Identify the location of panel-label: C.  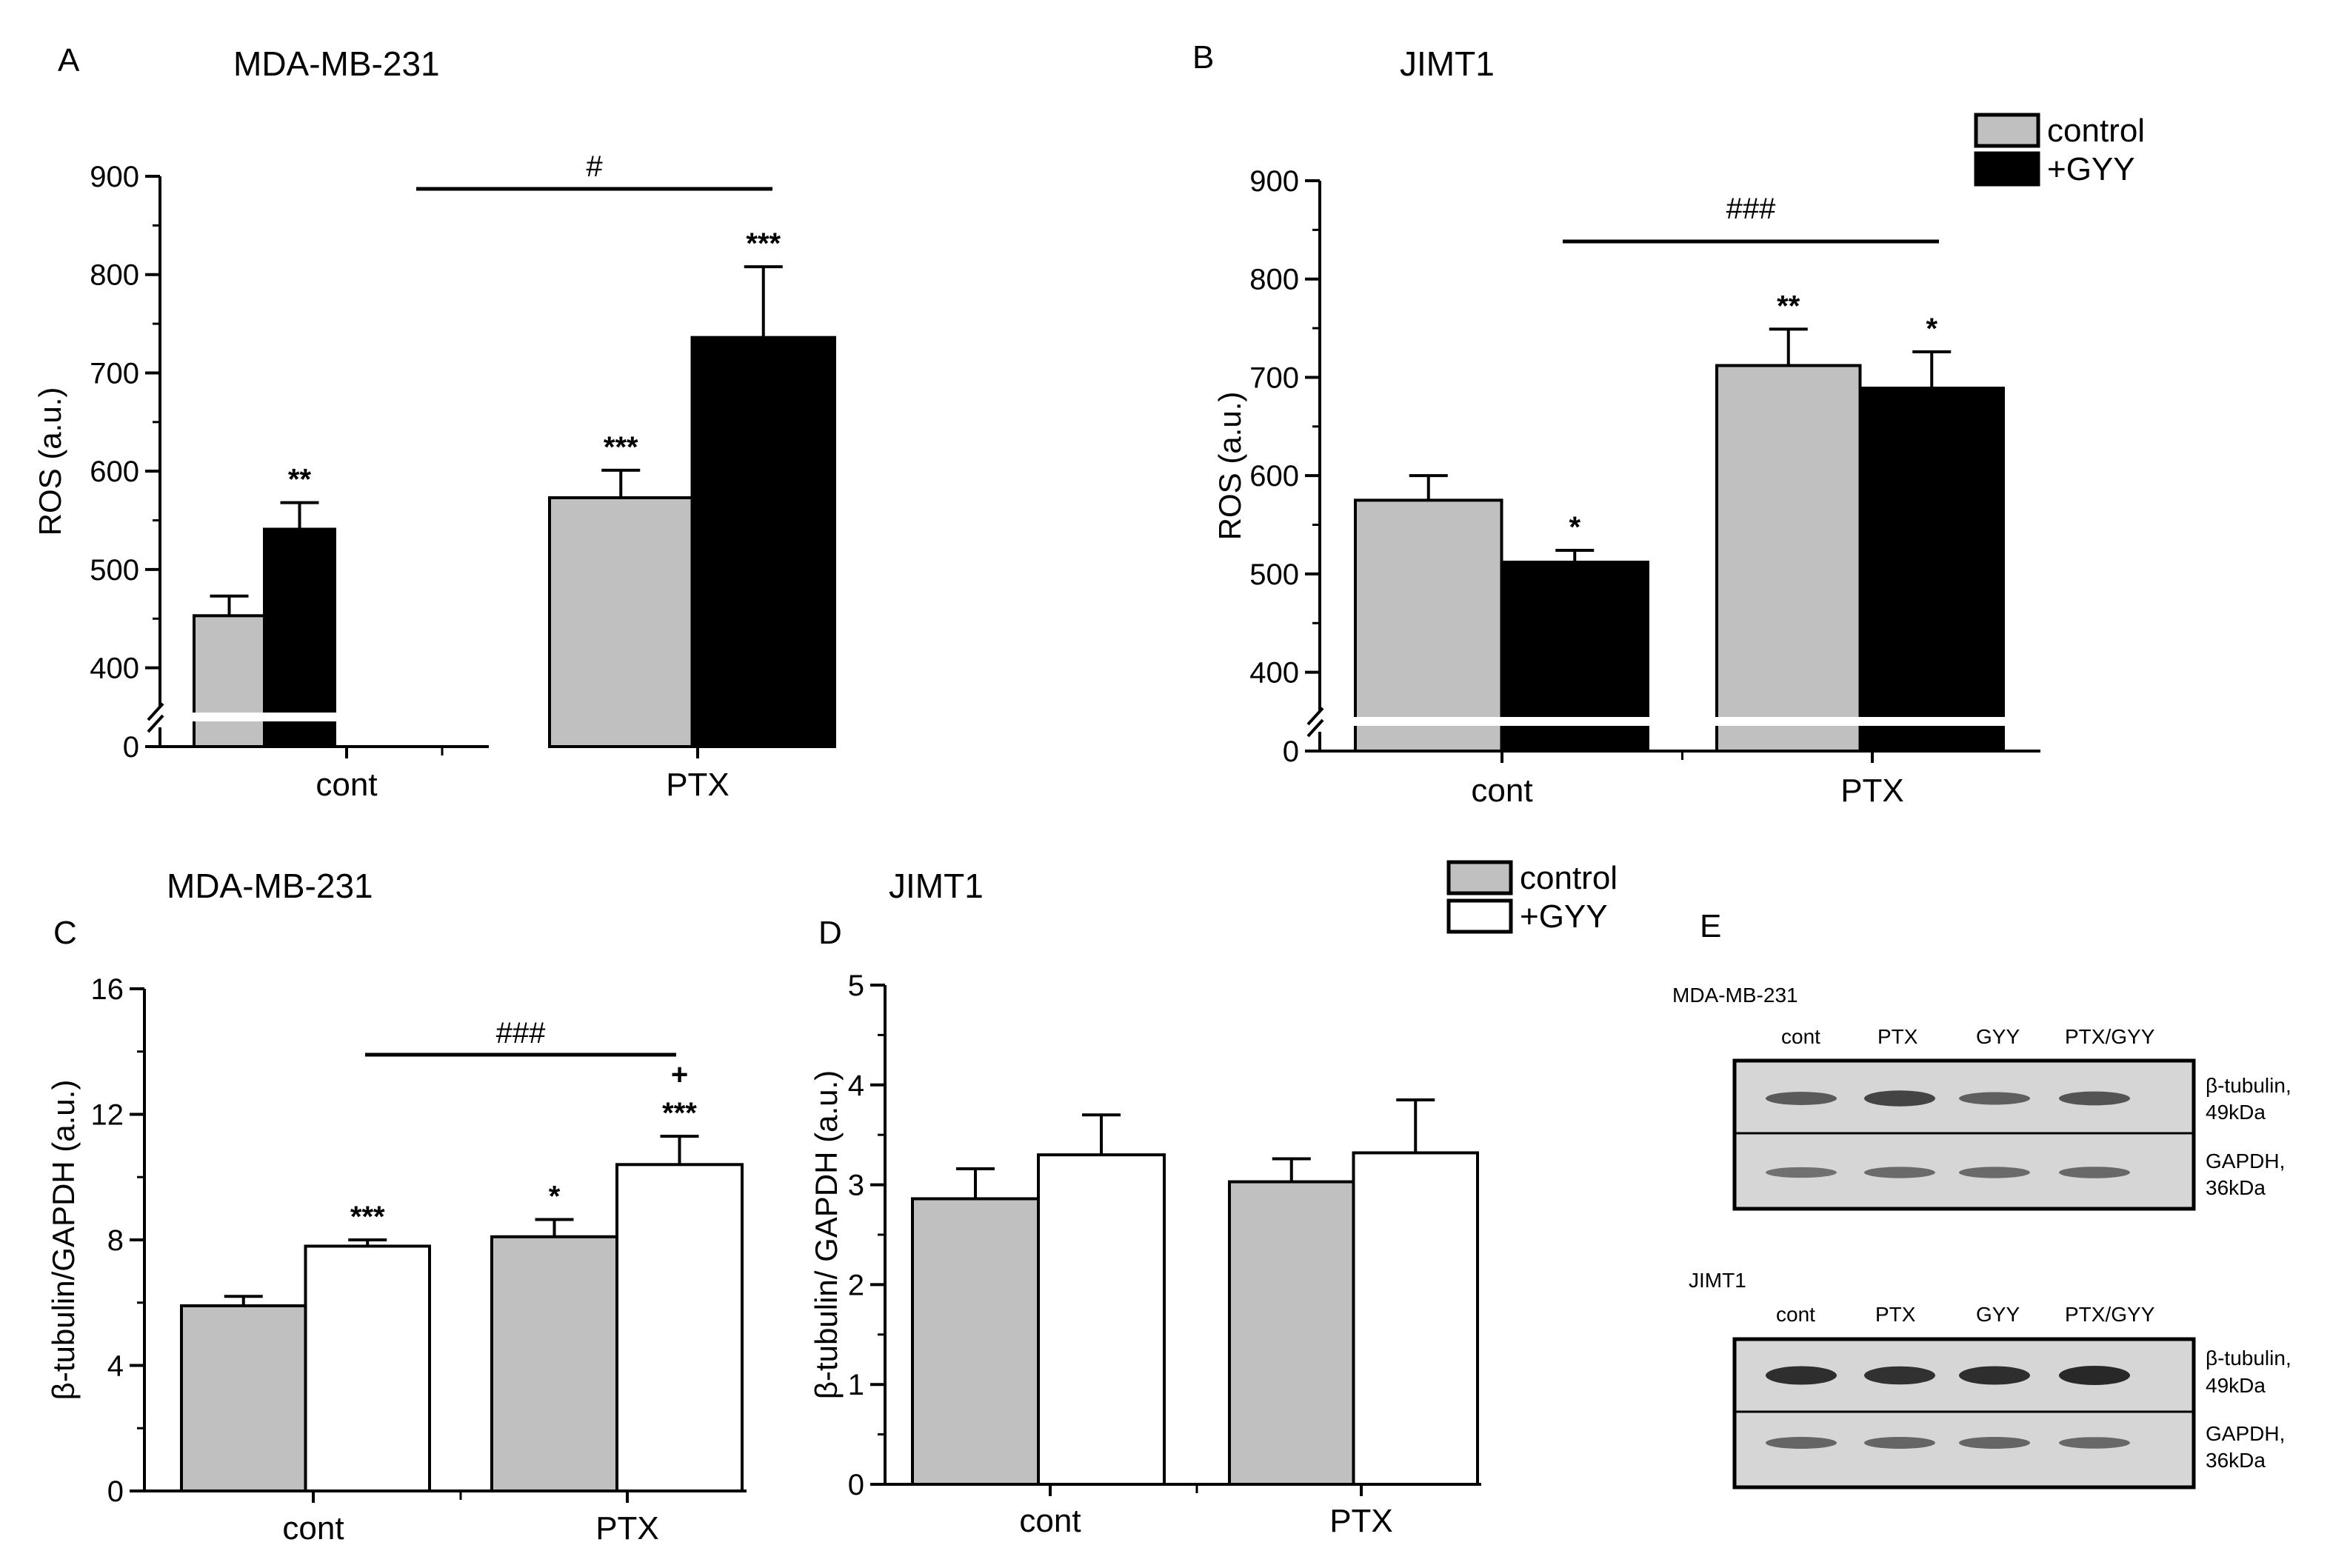
(65, 933).